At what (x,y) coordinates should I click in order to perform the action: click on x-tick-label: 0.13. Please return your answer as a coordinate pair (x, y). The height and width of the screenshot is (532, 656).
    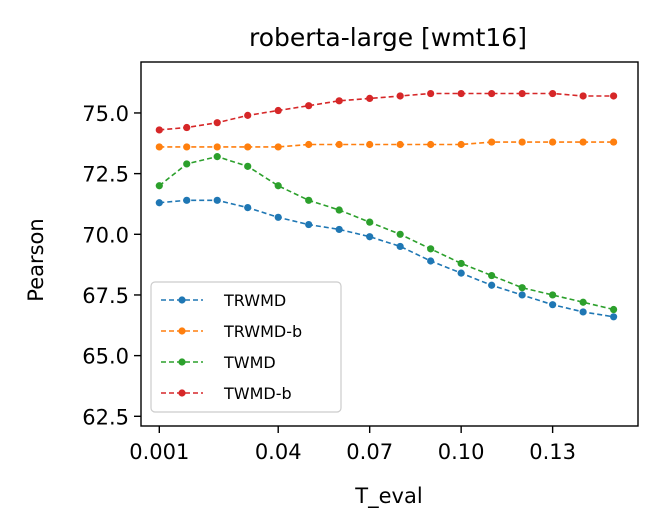
    Looking at the image, I should click on (552, 452).